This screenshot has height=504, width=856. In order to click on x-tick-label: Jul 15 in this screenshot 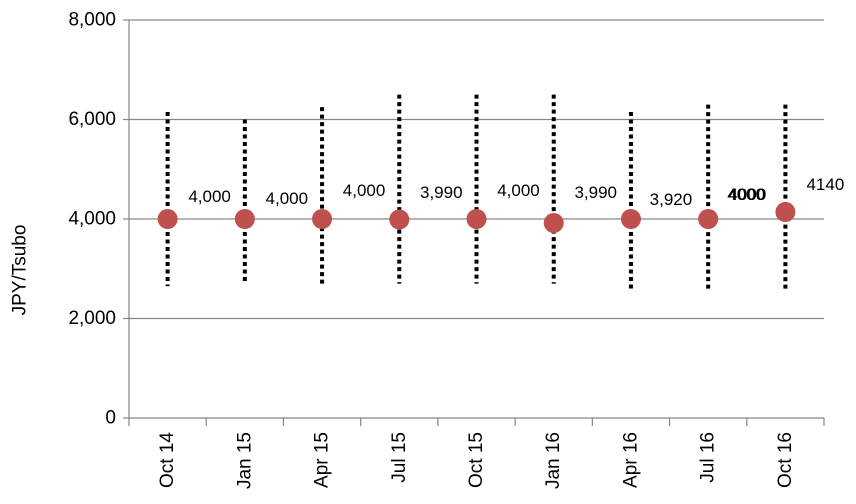, I will do `click(399, 457)`.